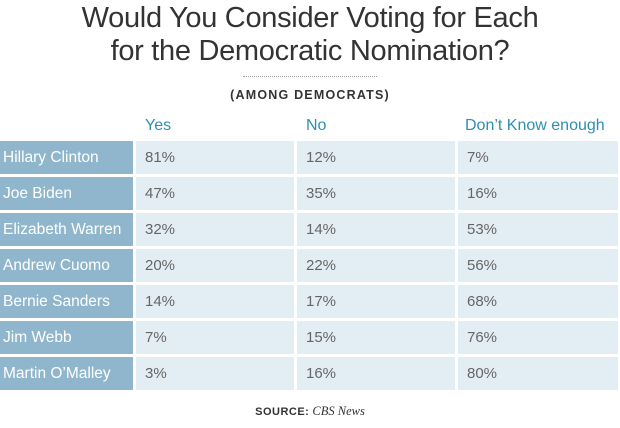 The height and width of the screenshot is (428, 620). What do you see at coordinates (538, 301) in the screenshot?
I see `table-cell-dont-know: 68%` at bounding box center [538, 301].